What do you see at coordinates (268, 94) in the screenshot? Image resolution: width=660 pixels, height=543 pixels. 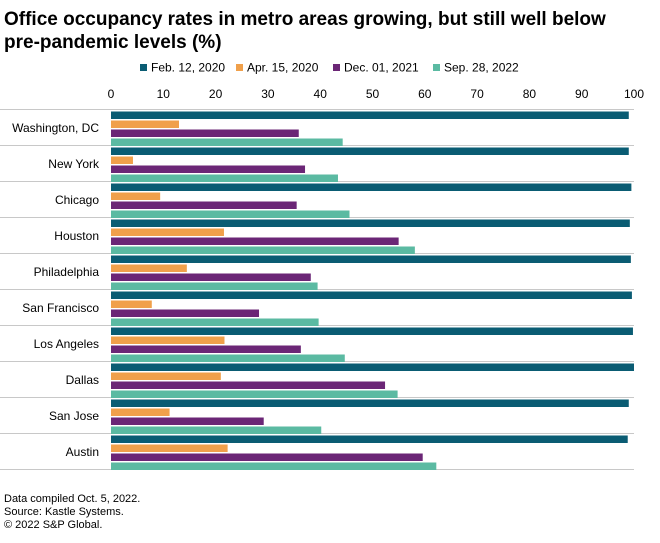 I see `x-tick-label-30: 30` at bounding box center [268, 94].